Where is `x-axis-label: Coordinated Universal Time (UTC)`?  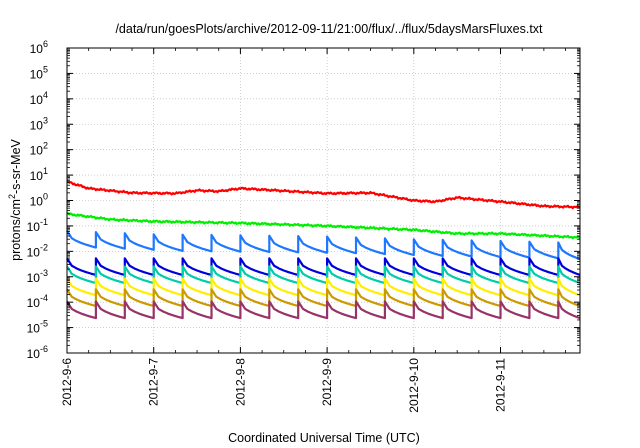
x-axis-label: Coordinated Universal Time (UTC) is located at coordinates (324, 438).